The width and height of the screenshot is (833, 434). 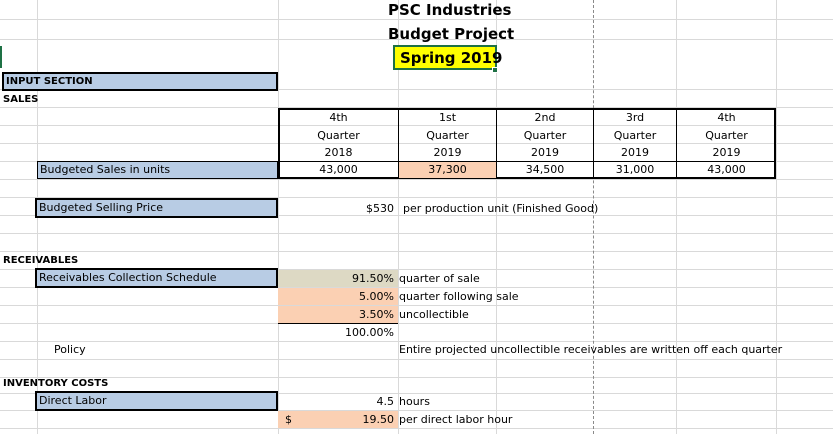 I want to click on labor-rate-value: 19.50, so click(x=378, y=419).